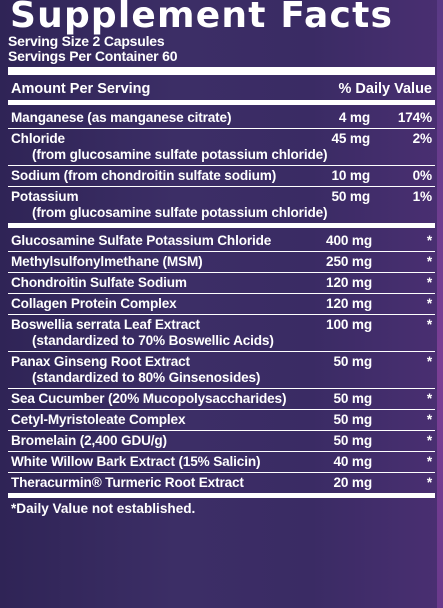 The height and width of the screenshot is (608, 443). Describe the element at coordinates (99, 282) in the screenshot. I see `ingredient-name: Chondroitin Sulfate Sodium` at that location.